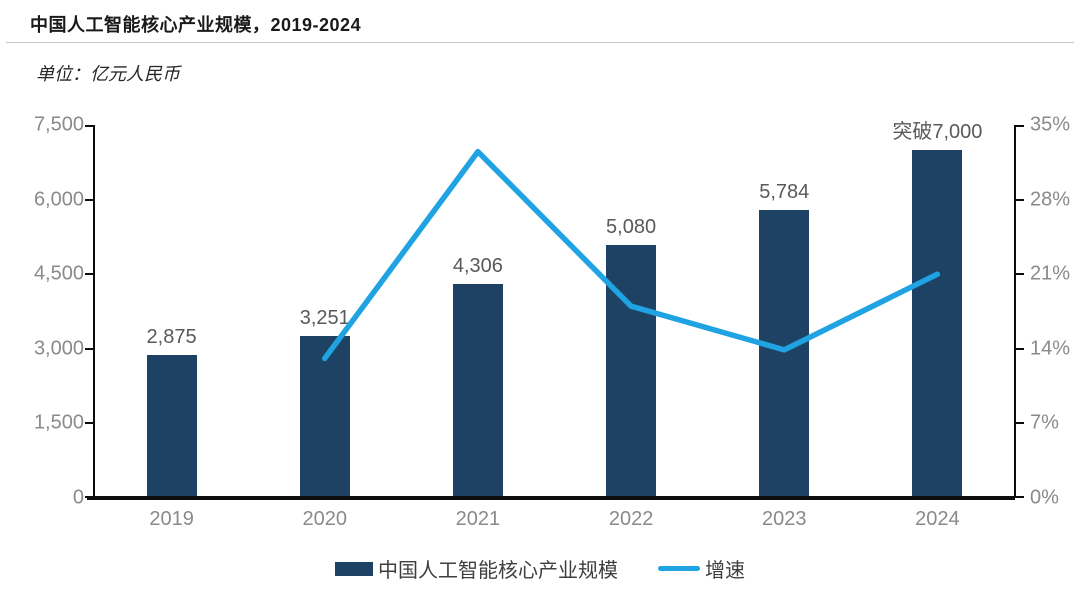 This screenshot has height=591, width=1080. What do you see at coordinates (108, 74) in the screenshot?
I see `unit-label: 单位：亿元人民币` at bounding box center [108, 74].